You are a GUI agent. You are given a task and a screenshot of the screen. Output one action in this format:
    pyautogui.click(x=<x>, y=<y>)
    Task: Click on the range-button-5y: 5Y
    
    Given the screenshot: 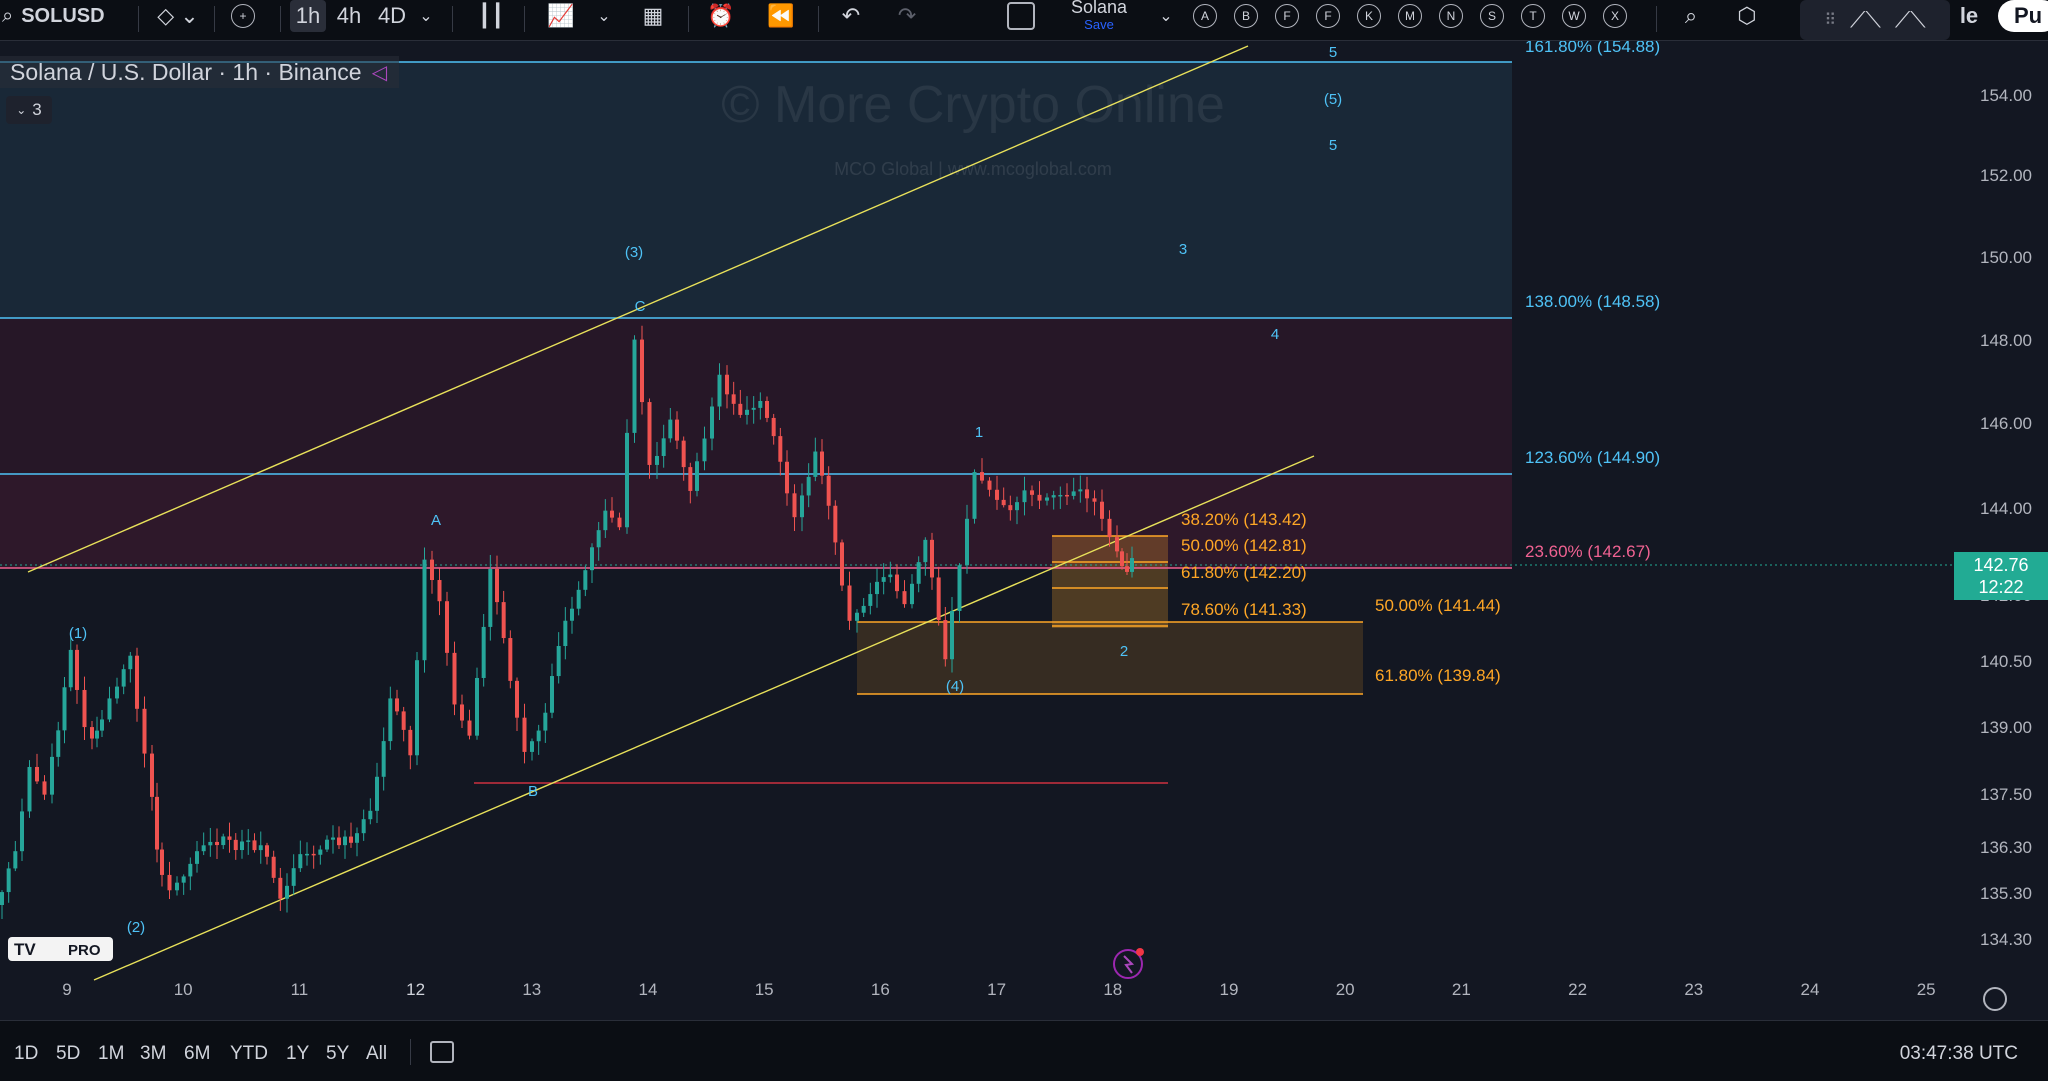 What is the action you would take?
    pyautogui.click(x=338, y=1053)
    